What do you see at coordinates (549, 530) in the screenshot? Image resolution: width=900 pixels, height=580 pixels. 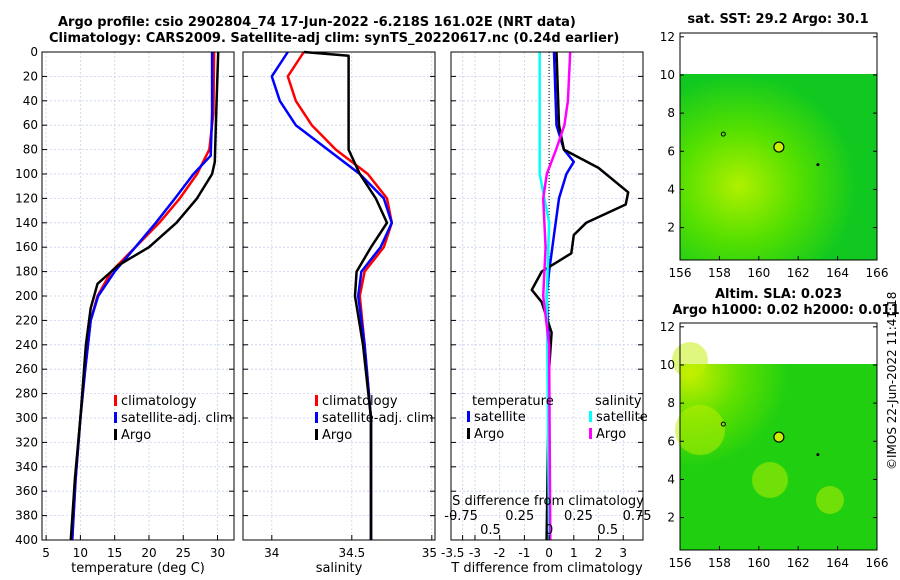 I see `x2-tick-label: 0` at bounding box center [549, 530].